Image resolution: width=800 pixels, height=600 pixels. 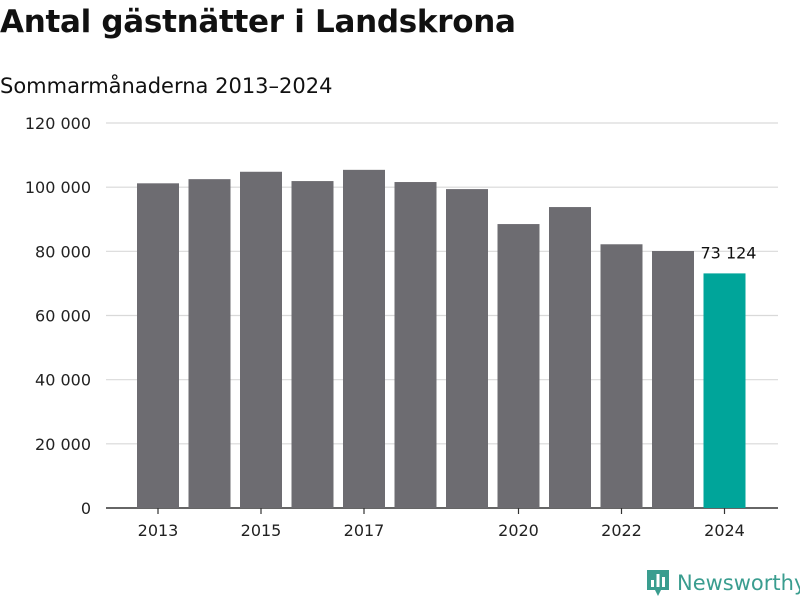 I want to click on bar-2024, so click(x=724, y=390).